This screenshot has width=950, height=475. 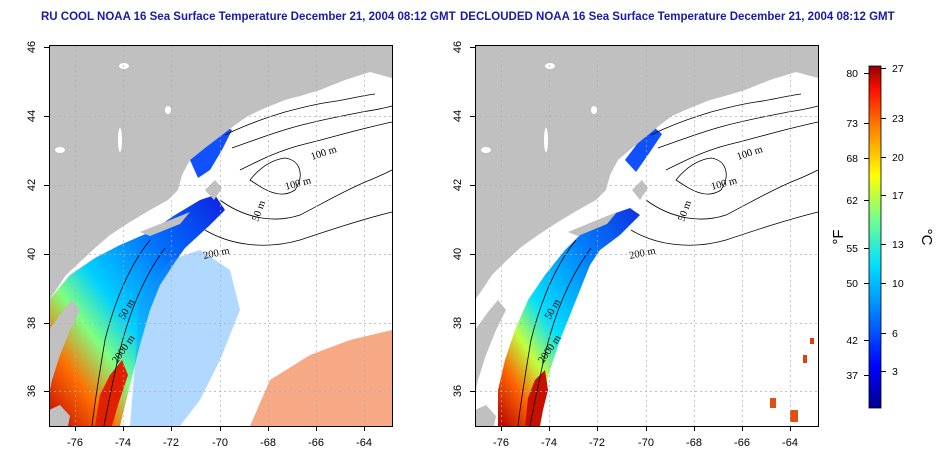 What do you see at coordinates (852, 201) in the screenshot?
I see `colorbar-f-tick: 62` at bounding box center [852, 201].